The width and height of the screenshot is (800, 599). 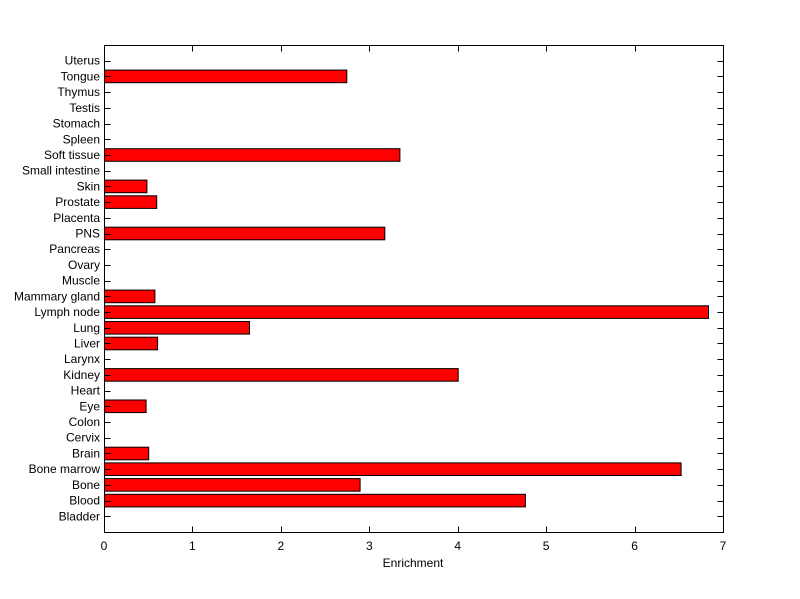 I want to click on y-label-uterus: Uterus, so click(x=82, y=61).